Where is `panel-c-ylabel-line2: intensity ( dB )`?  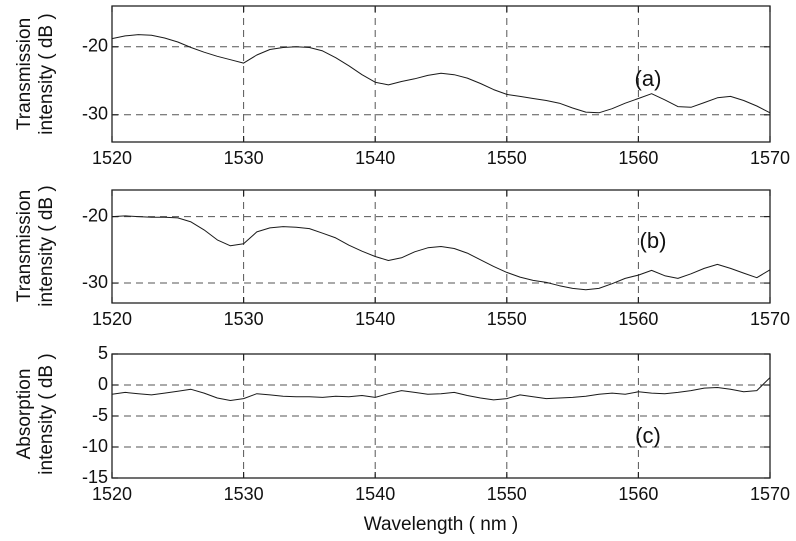 panel-c-ylabel-line2: intensity ( dB ) is located at coordinates (46, 413).